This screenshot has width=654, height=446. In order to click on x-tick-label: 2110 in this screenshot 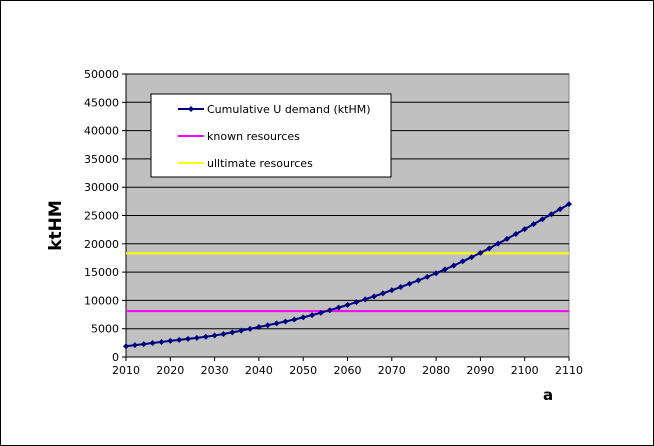, I will do `click(569, 370)`.